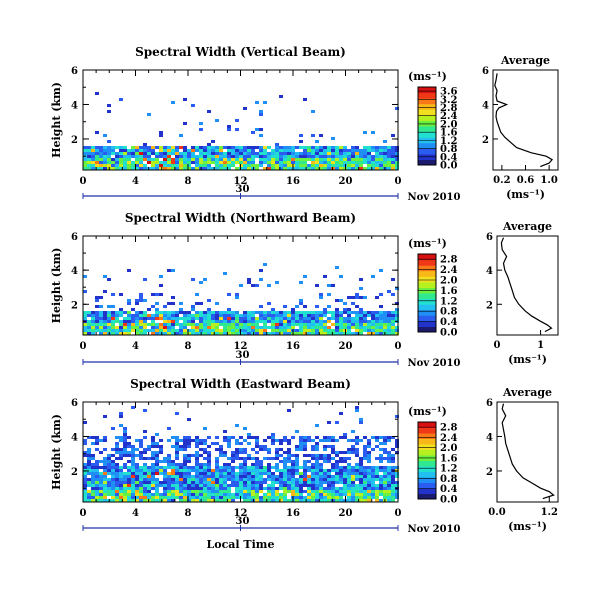  Describe the element at coordinates (448, 500) in the screenshot. I see `colorbar-tick-label: 0.0` at that location.